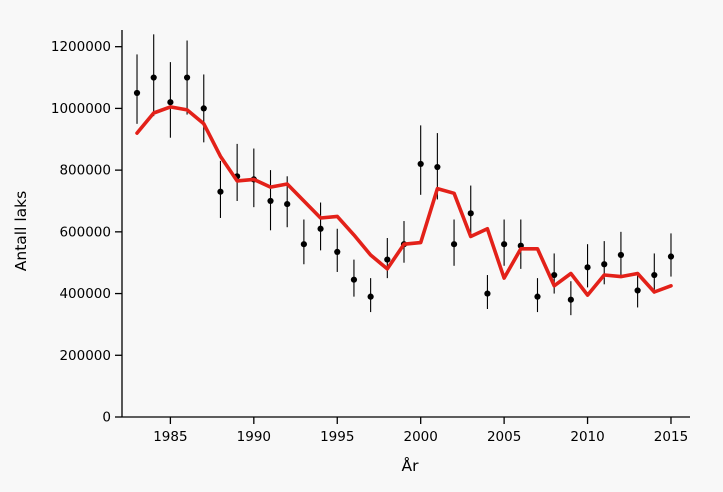  I want to click on x-tick-label: 1985, so click(170, 437).